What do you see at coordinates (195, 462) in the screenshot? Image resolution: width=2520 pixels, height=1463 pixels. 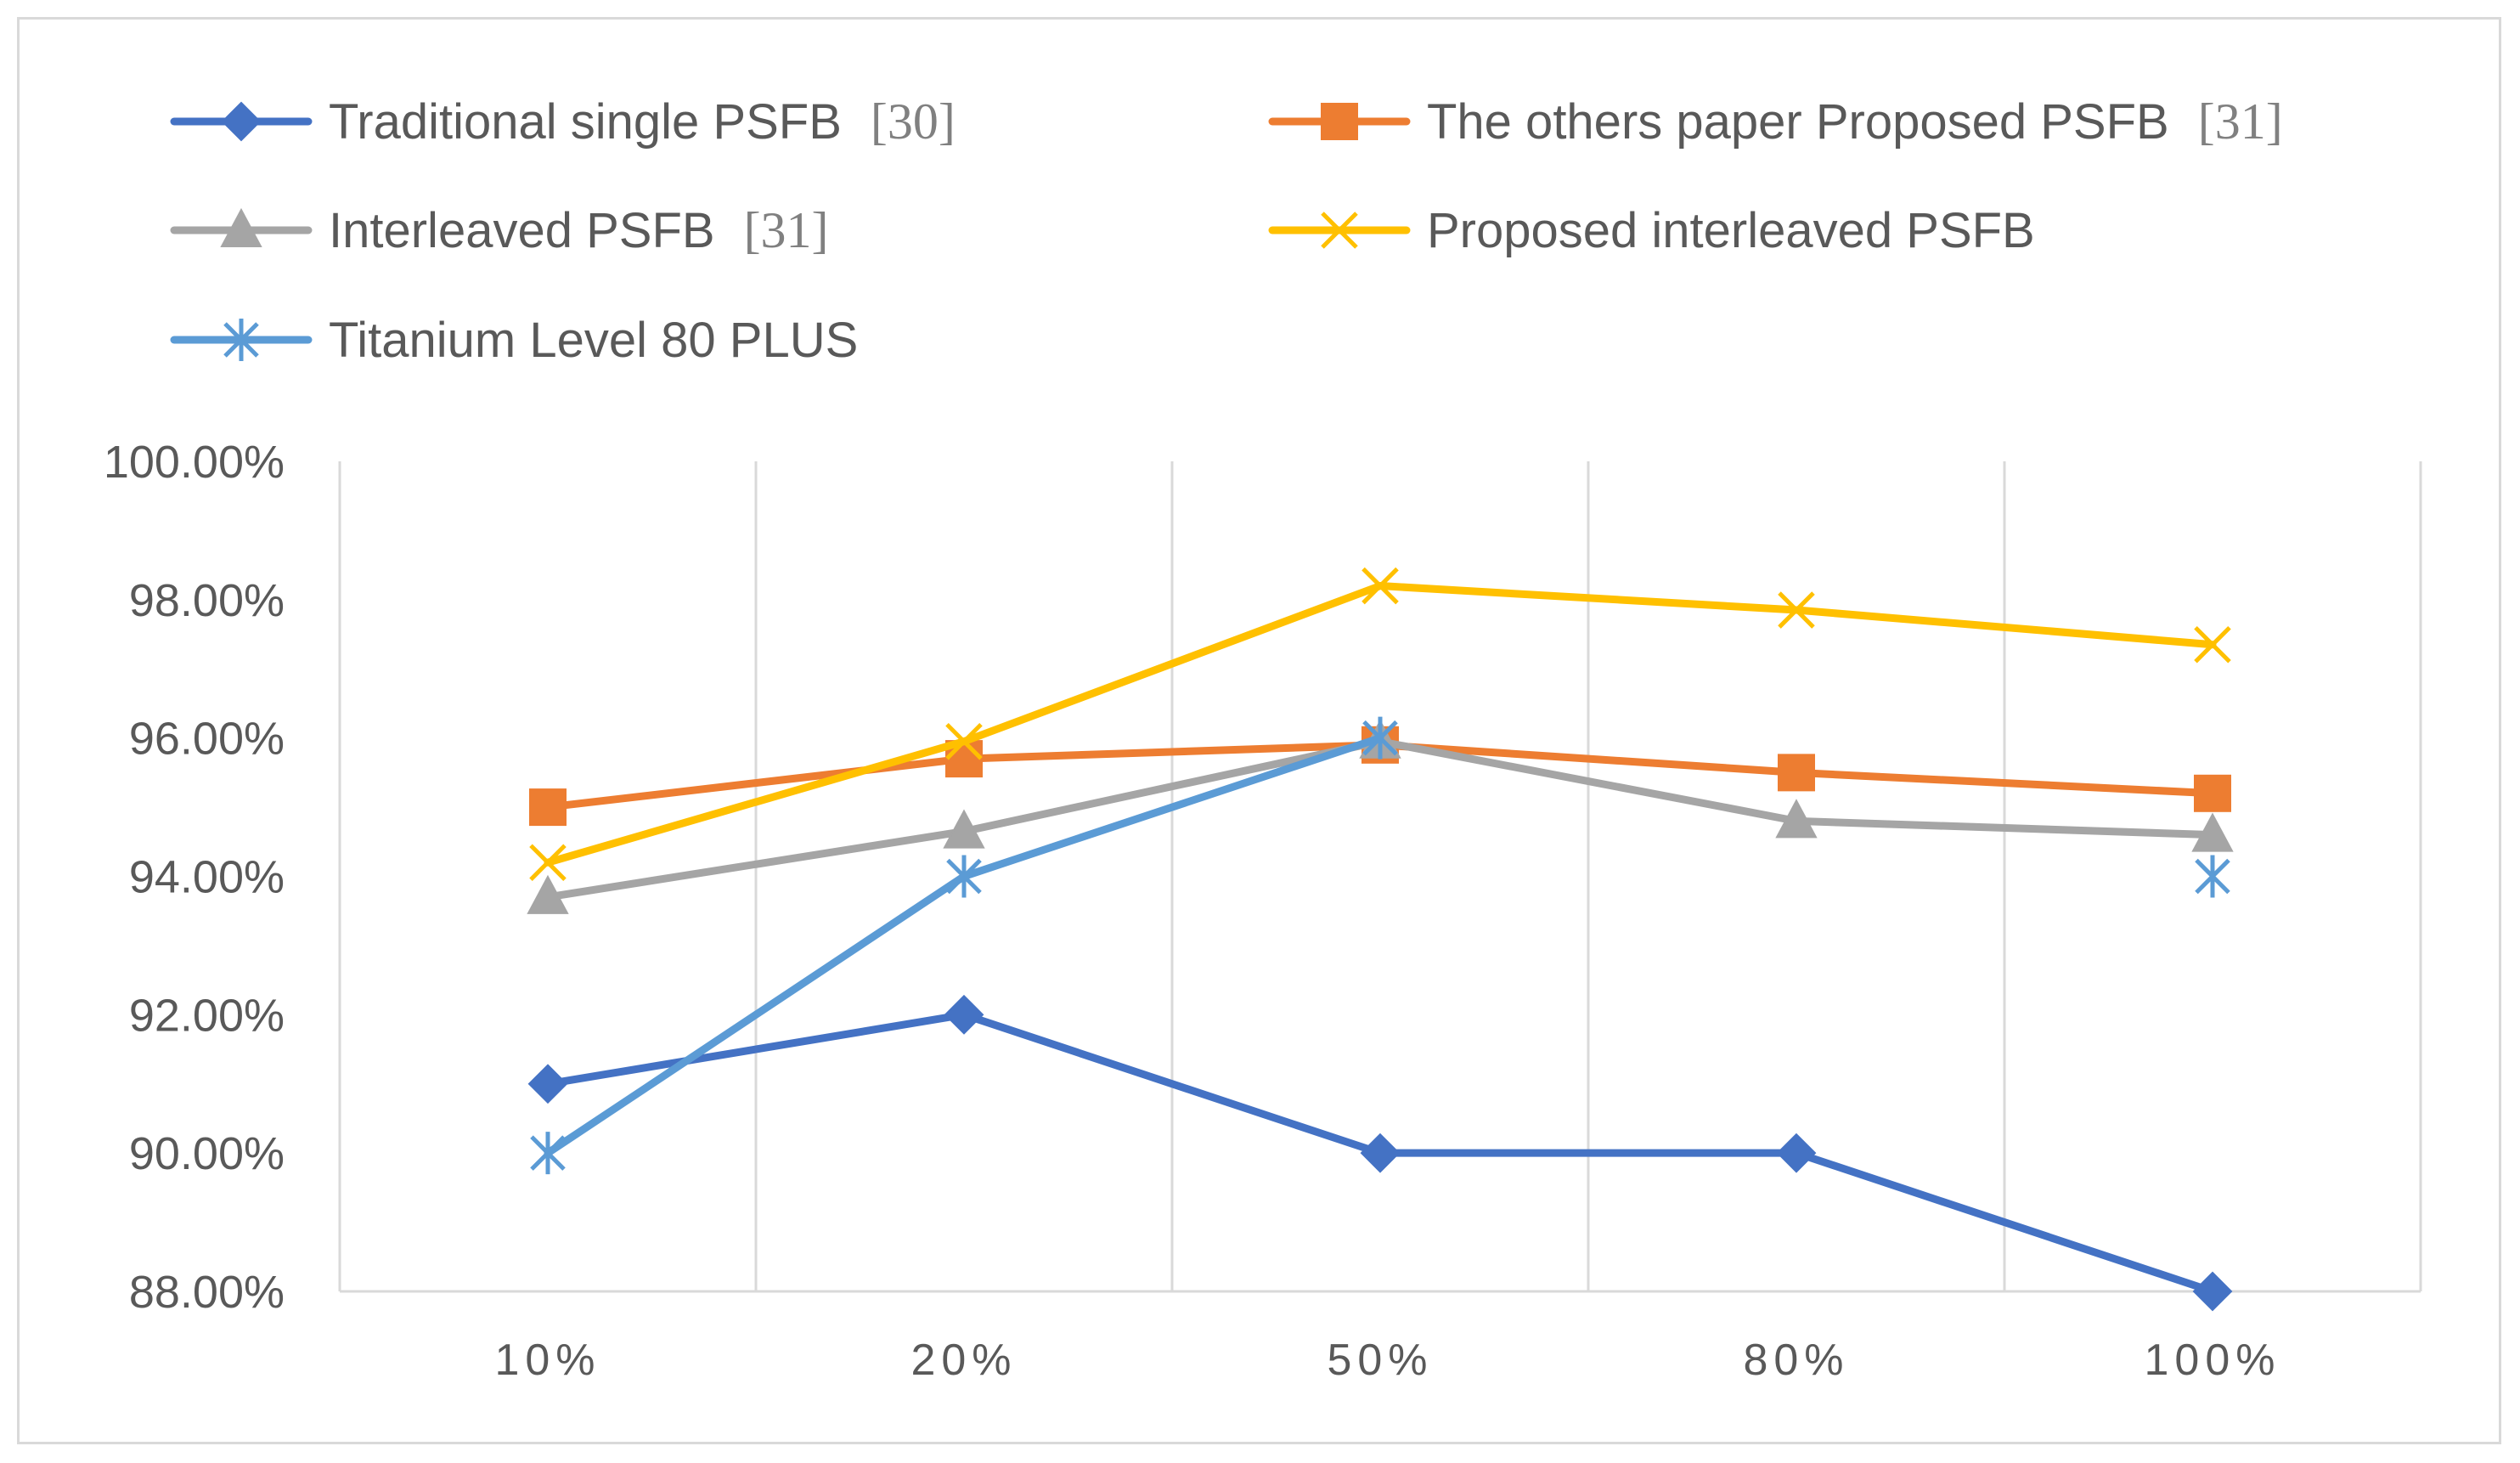 I see `y-tick-label: 100.00%` at bounding box center [195, 462].